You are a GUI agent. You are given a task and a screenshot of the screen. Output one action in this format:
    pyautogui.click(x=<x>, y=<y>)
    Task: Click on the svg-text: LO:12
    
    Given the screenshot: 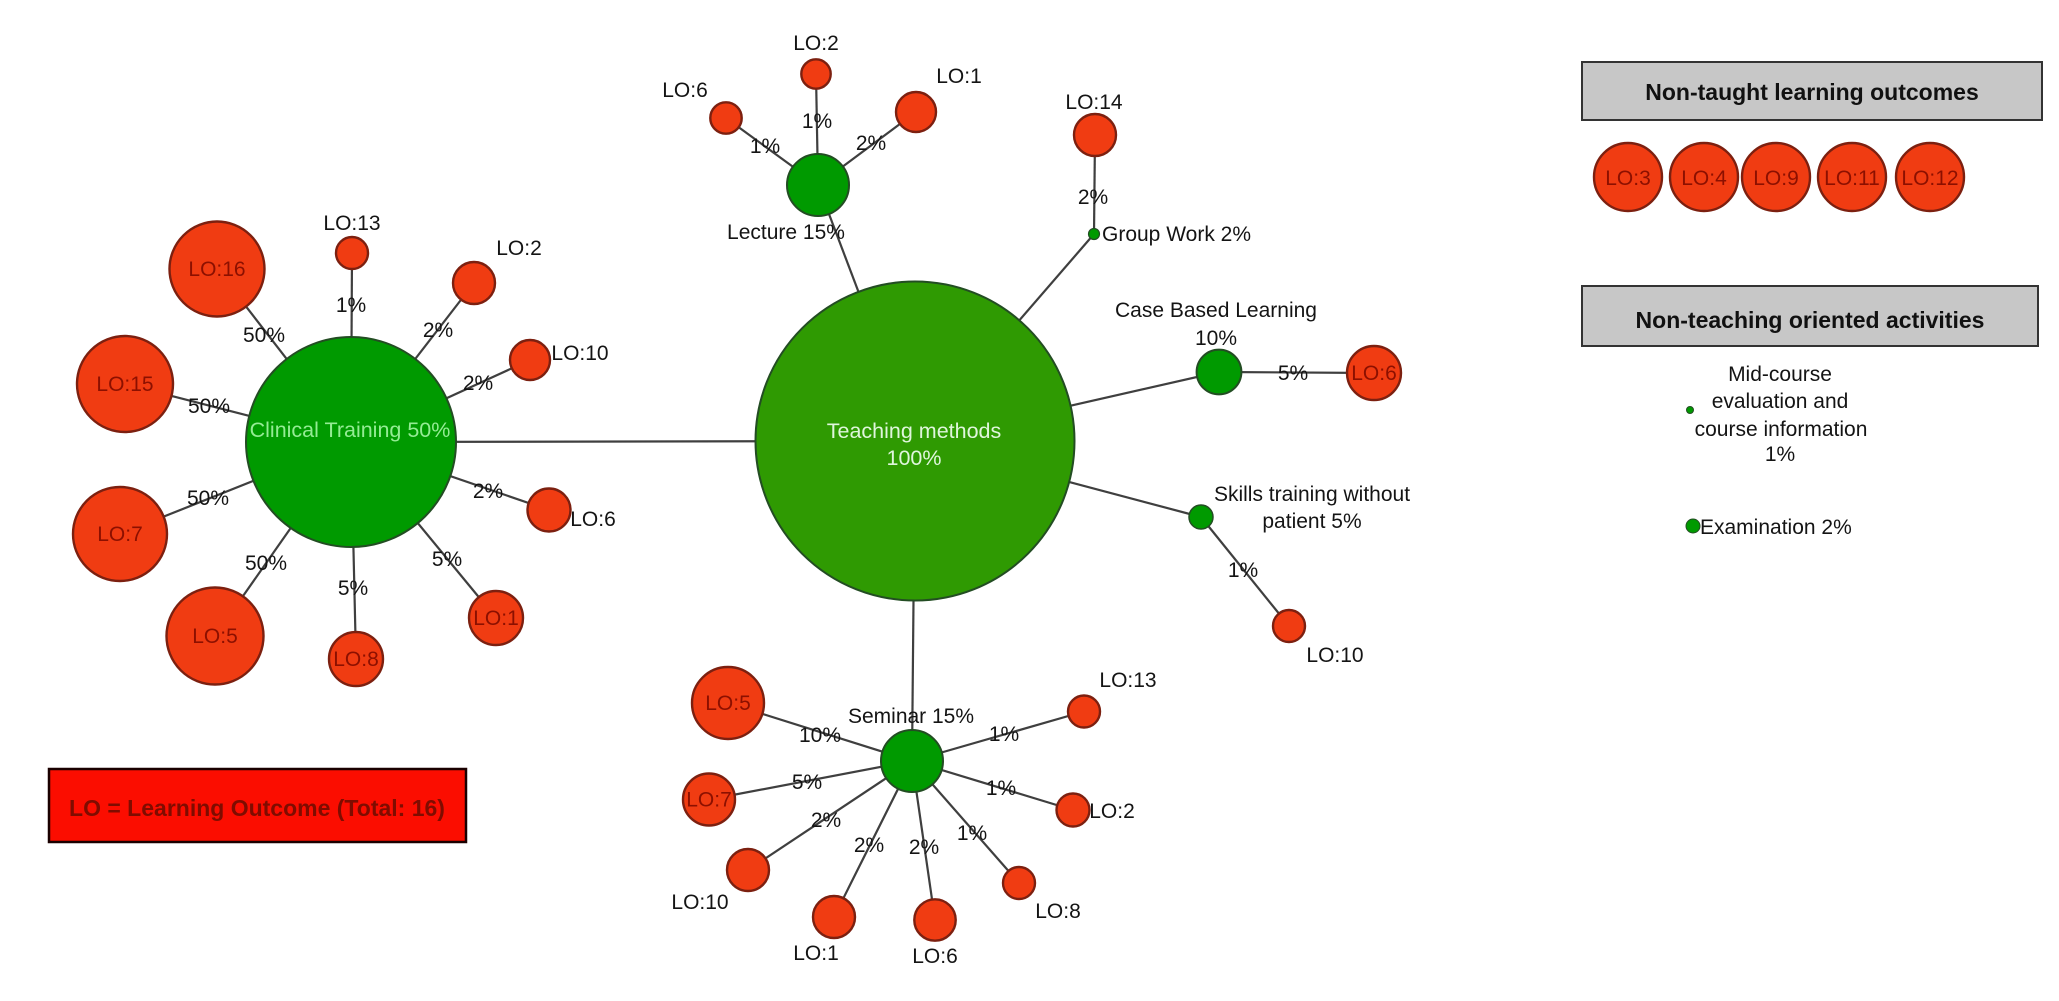 What is the action you would take?
    pyautogui.click(x=1929, y=178)
    